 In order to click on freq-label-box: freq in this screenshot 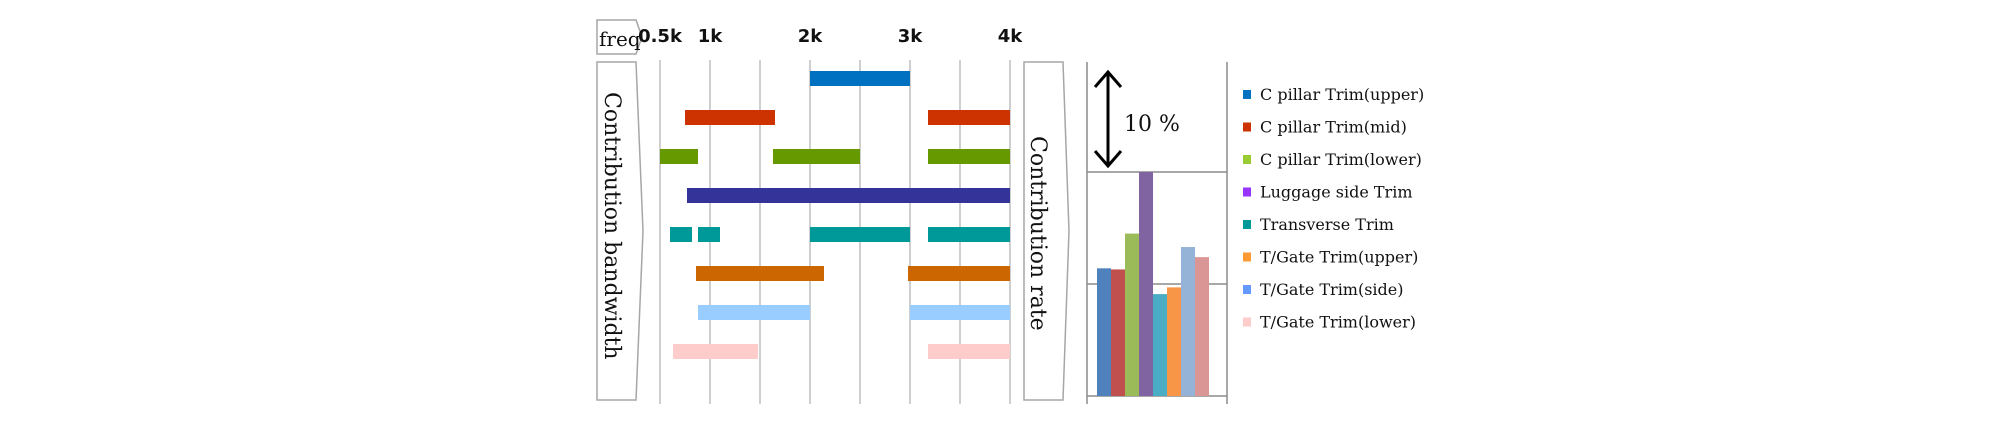, I will do `click(619, 37)`.